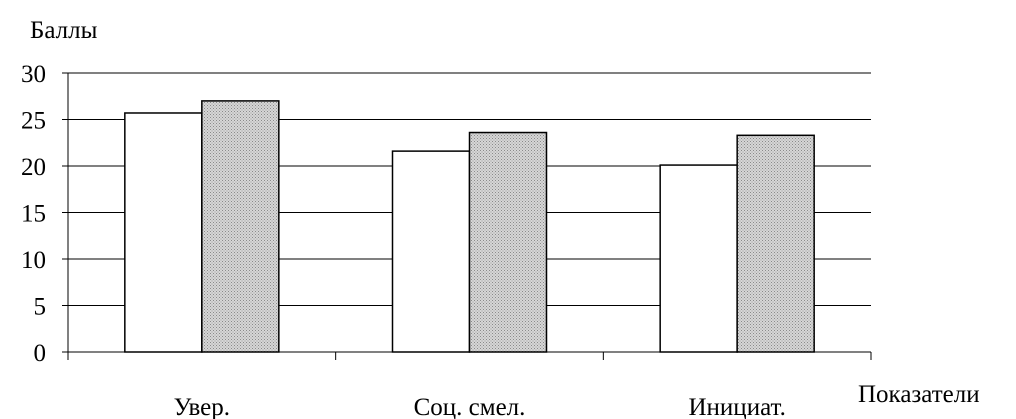  Describe the element at coordinates (33, 74) in the screenshot. I see `y-tick-label: 30` at that location.